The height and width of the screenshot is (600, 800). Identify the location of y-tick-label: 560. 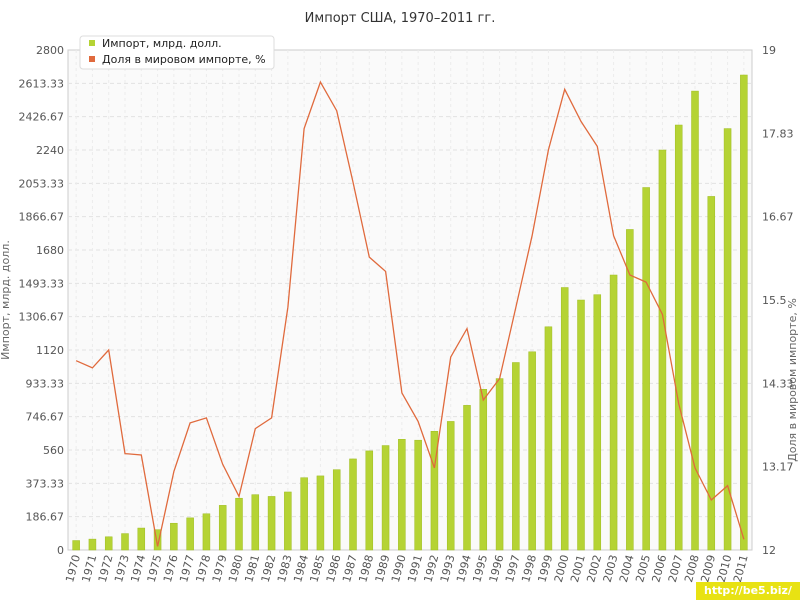
(53, 450).